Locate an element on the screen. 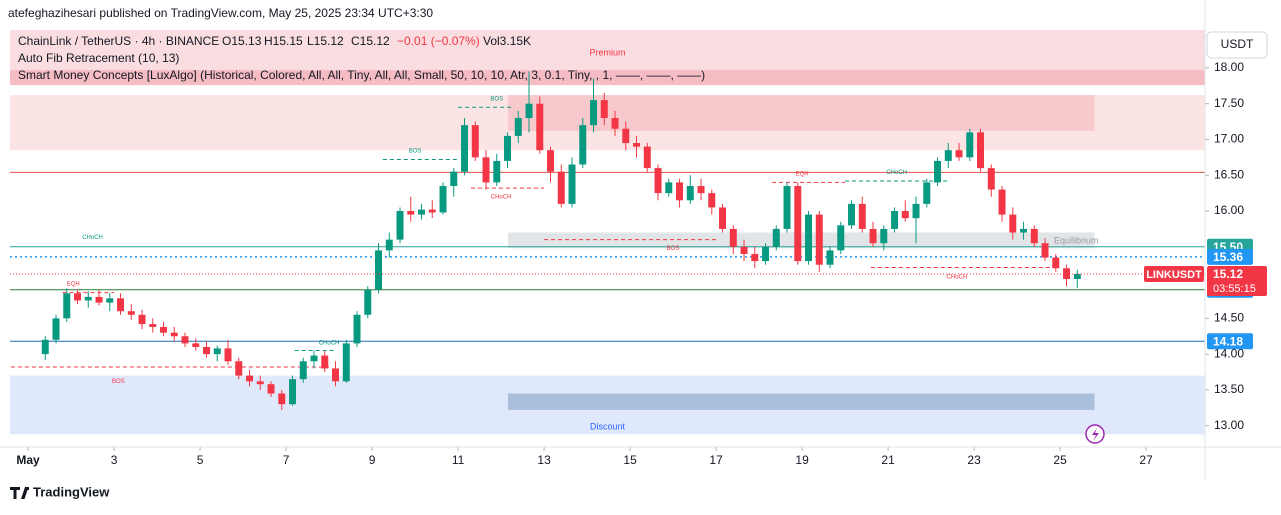 This screenshot has height=515, width=1281. currency-box is located at coordinates (1237, 45).